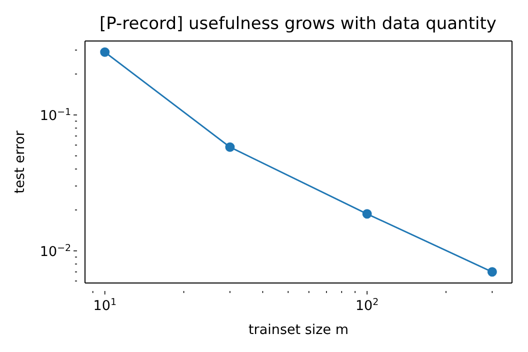 The image size is (528, 352). What do you see at coordinates (55, 115) in the screenshot?
I see `y-tick-label: 10$^{−1}$` at bounding box center [55, 115].